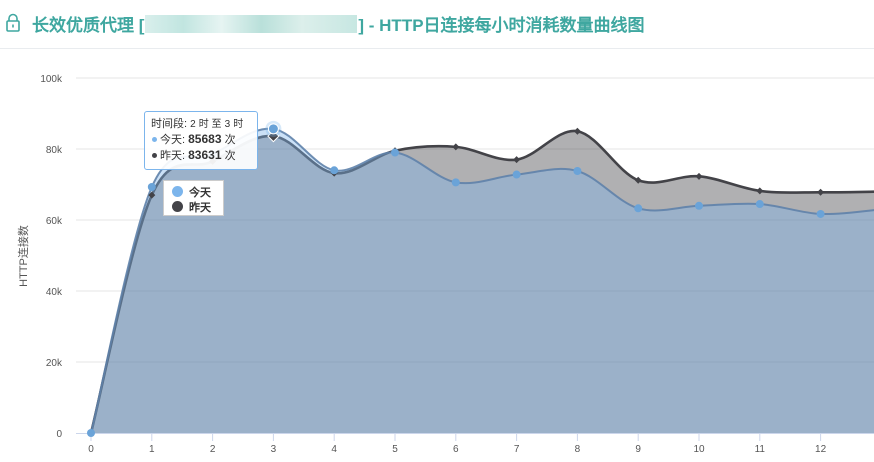 The height and width of the screenshot is (462, 874). I want to click on legend-label-yesterday: 昨天, so click(200, 207).